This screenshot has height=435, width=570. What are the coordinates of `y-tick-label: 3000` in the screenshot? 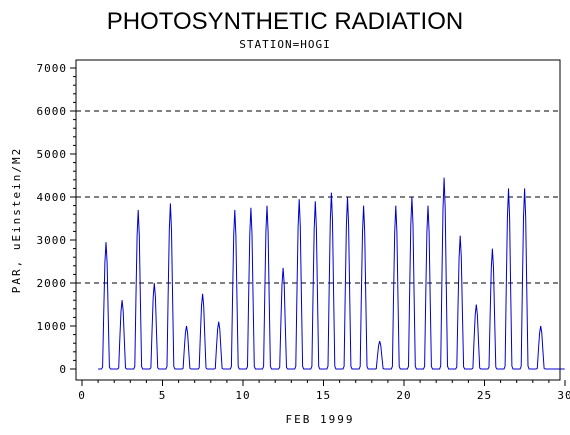 It's located at (52, 240).